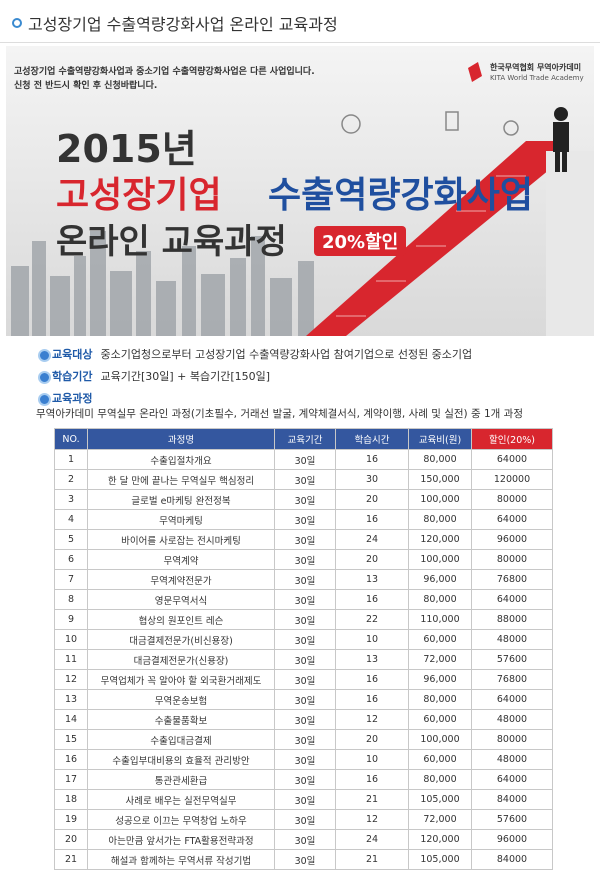 The width and height of the screenshot is (600, 870). I want to click on table-cell: 100,000, so click(440, 499).